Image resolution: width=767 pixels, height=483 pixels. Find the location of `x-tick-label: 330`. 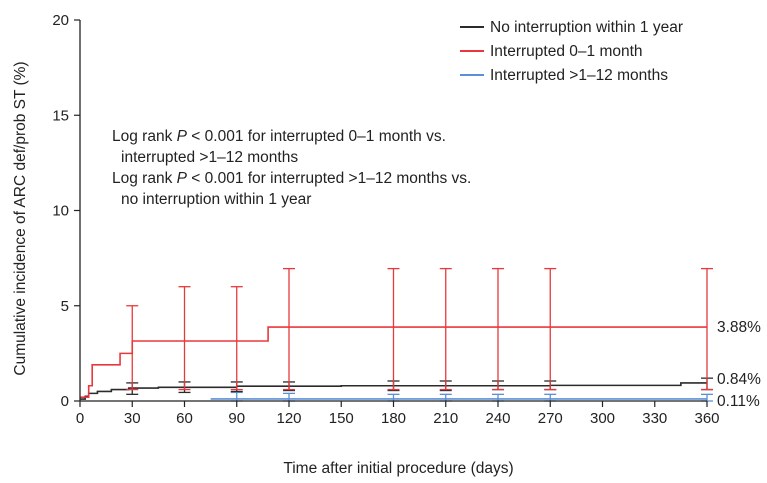

x-tick-label: 330 is located at coordinates (654, 418).